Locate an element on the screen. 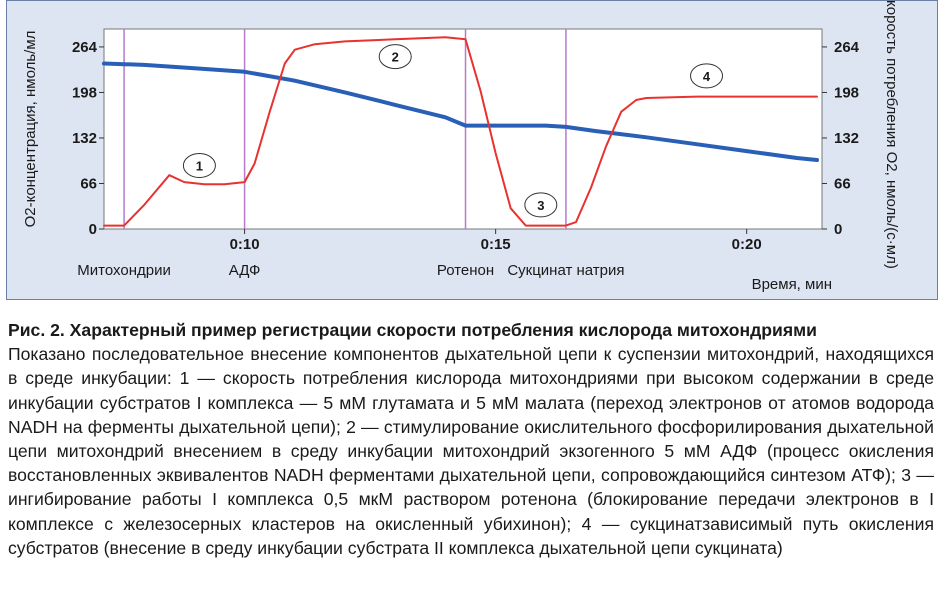 The image size is (942, 599). event-label: АДФ is located at coordinates (245, 270).